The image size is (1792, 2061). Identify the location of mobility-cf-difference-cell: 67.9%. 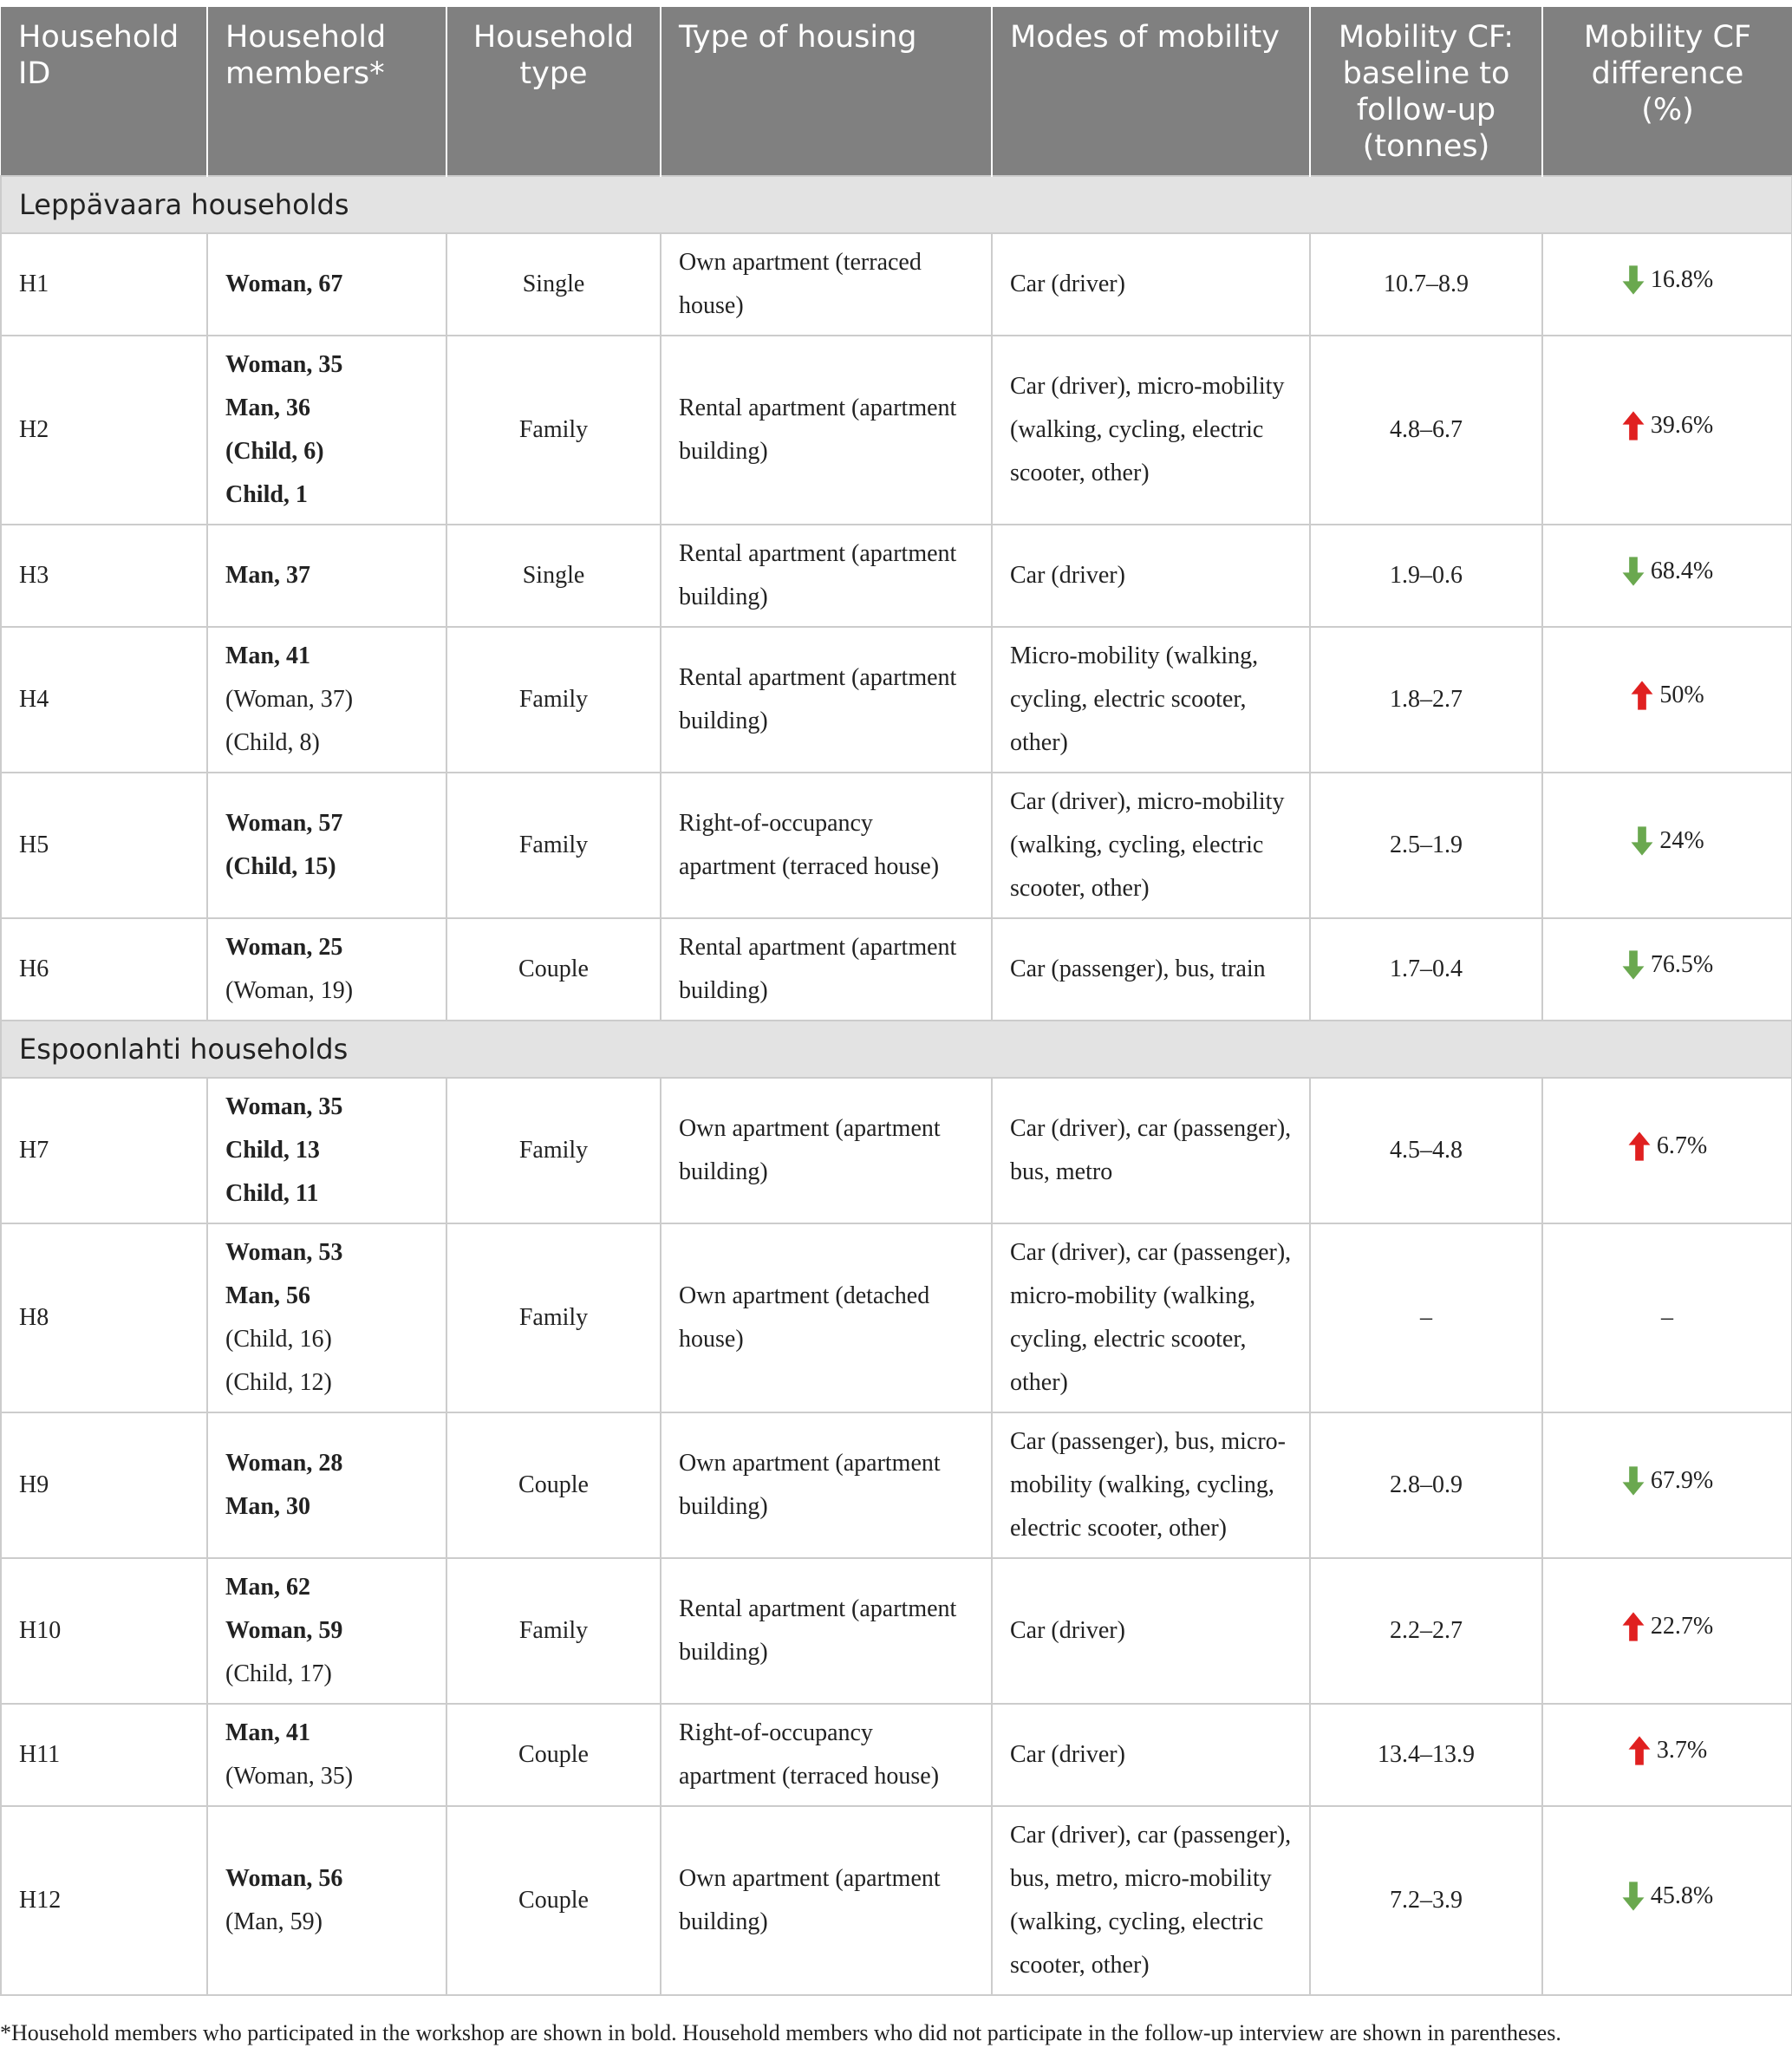
(1667, 1485).